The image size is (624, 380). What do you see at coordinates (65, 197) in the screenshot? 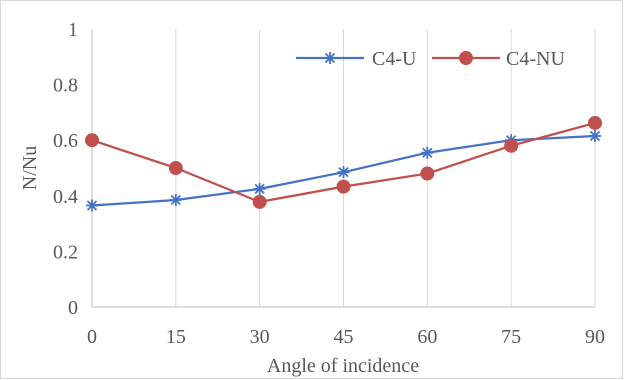
I see `y-tick-label: 0.4` at bounding box center [65, 197].